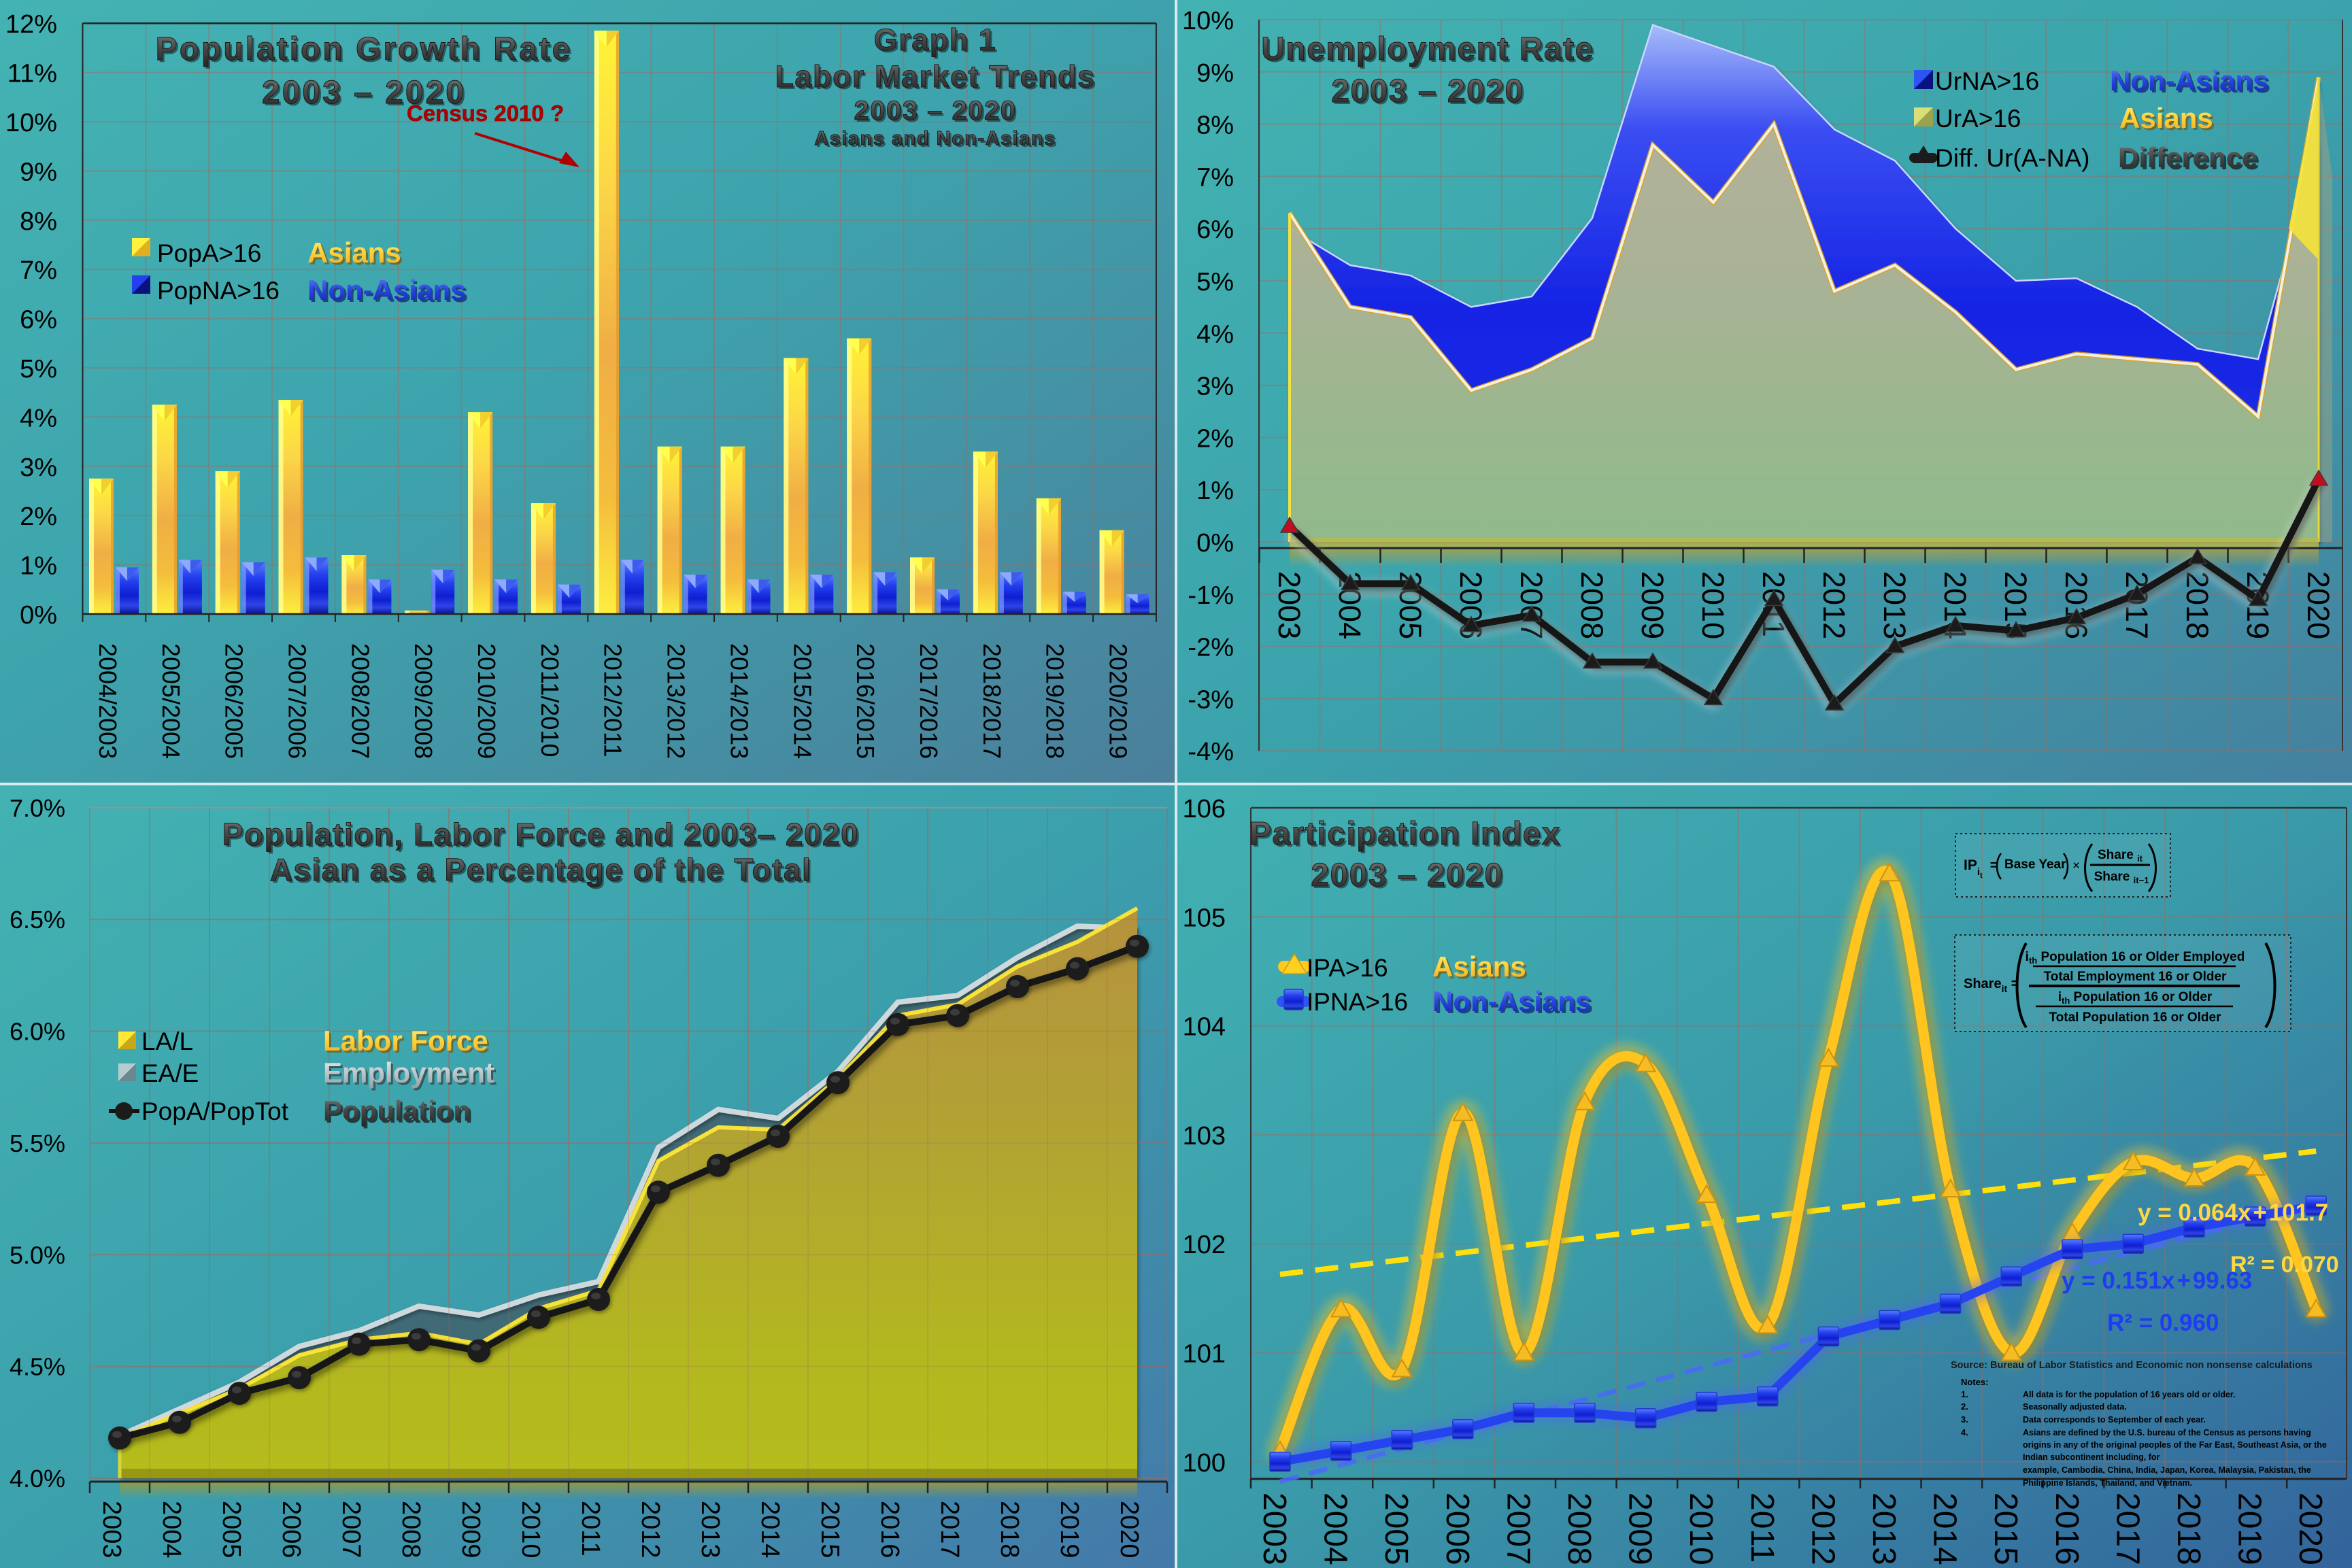  I want to click on svg-text: -1%, so click(1211, 595).